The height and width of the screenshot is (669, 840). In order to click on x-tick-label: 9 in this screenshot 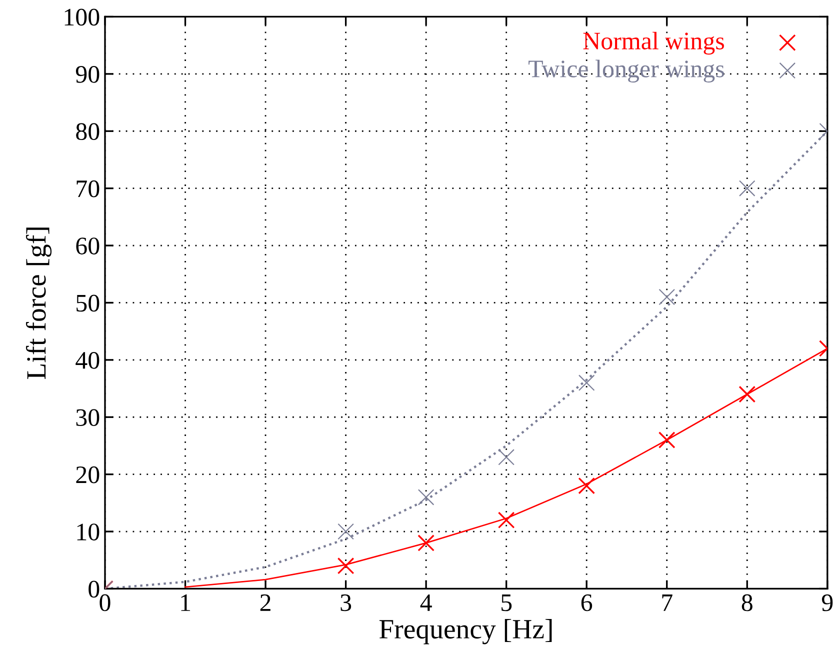, I will do `click(827, 603)`.